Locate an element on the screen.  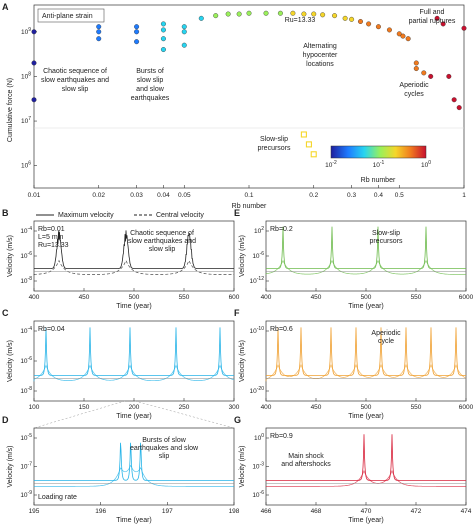
panel-label-g: G is located at coordinates (237, 420).